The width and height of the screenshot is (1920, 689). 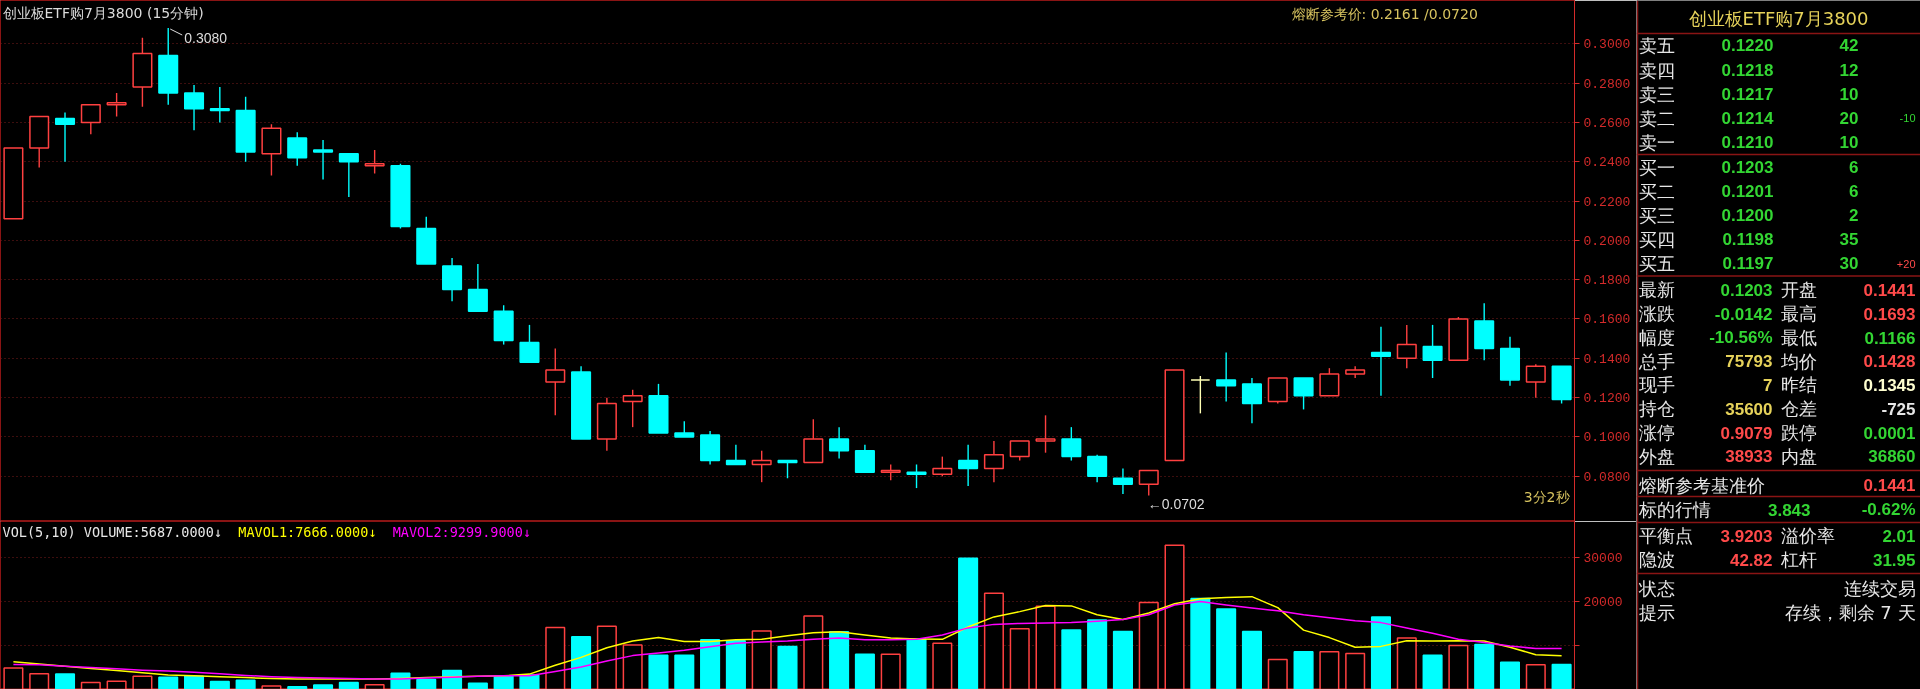 I want to click on text: 状态, so click(x=1656, y=588).